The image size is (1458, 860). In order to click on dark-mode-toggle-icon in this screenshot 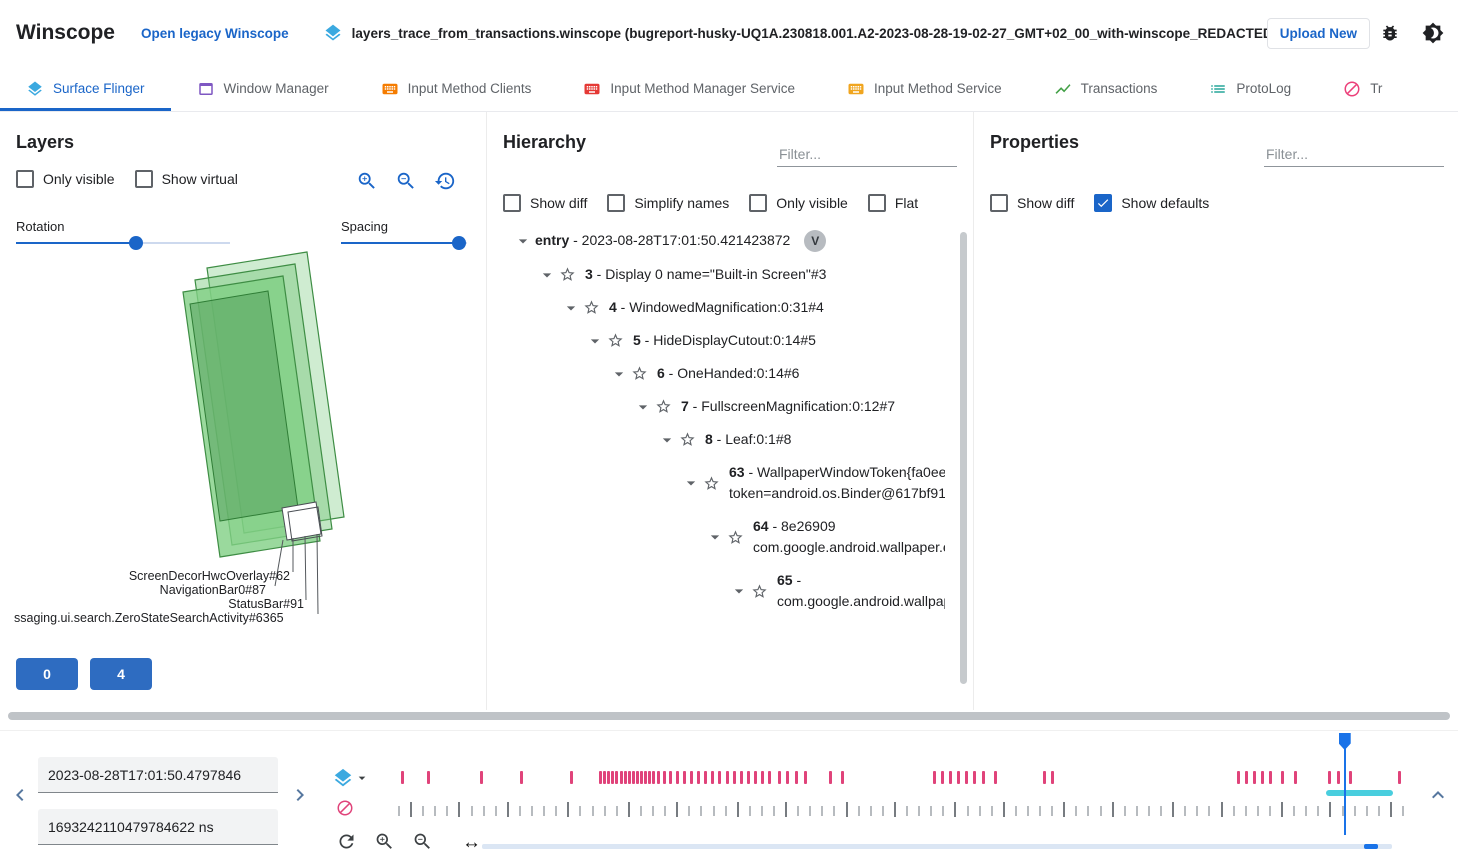, I will do `click(1433, 33)`.